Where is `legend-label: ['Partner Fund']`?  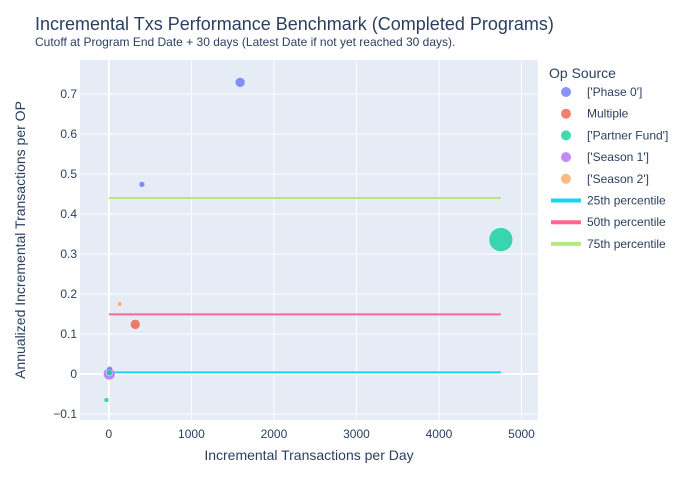
legend-label: ['Partner Fund'] is located at coordinates (627, 135).